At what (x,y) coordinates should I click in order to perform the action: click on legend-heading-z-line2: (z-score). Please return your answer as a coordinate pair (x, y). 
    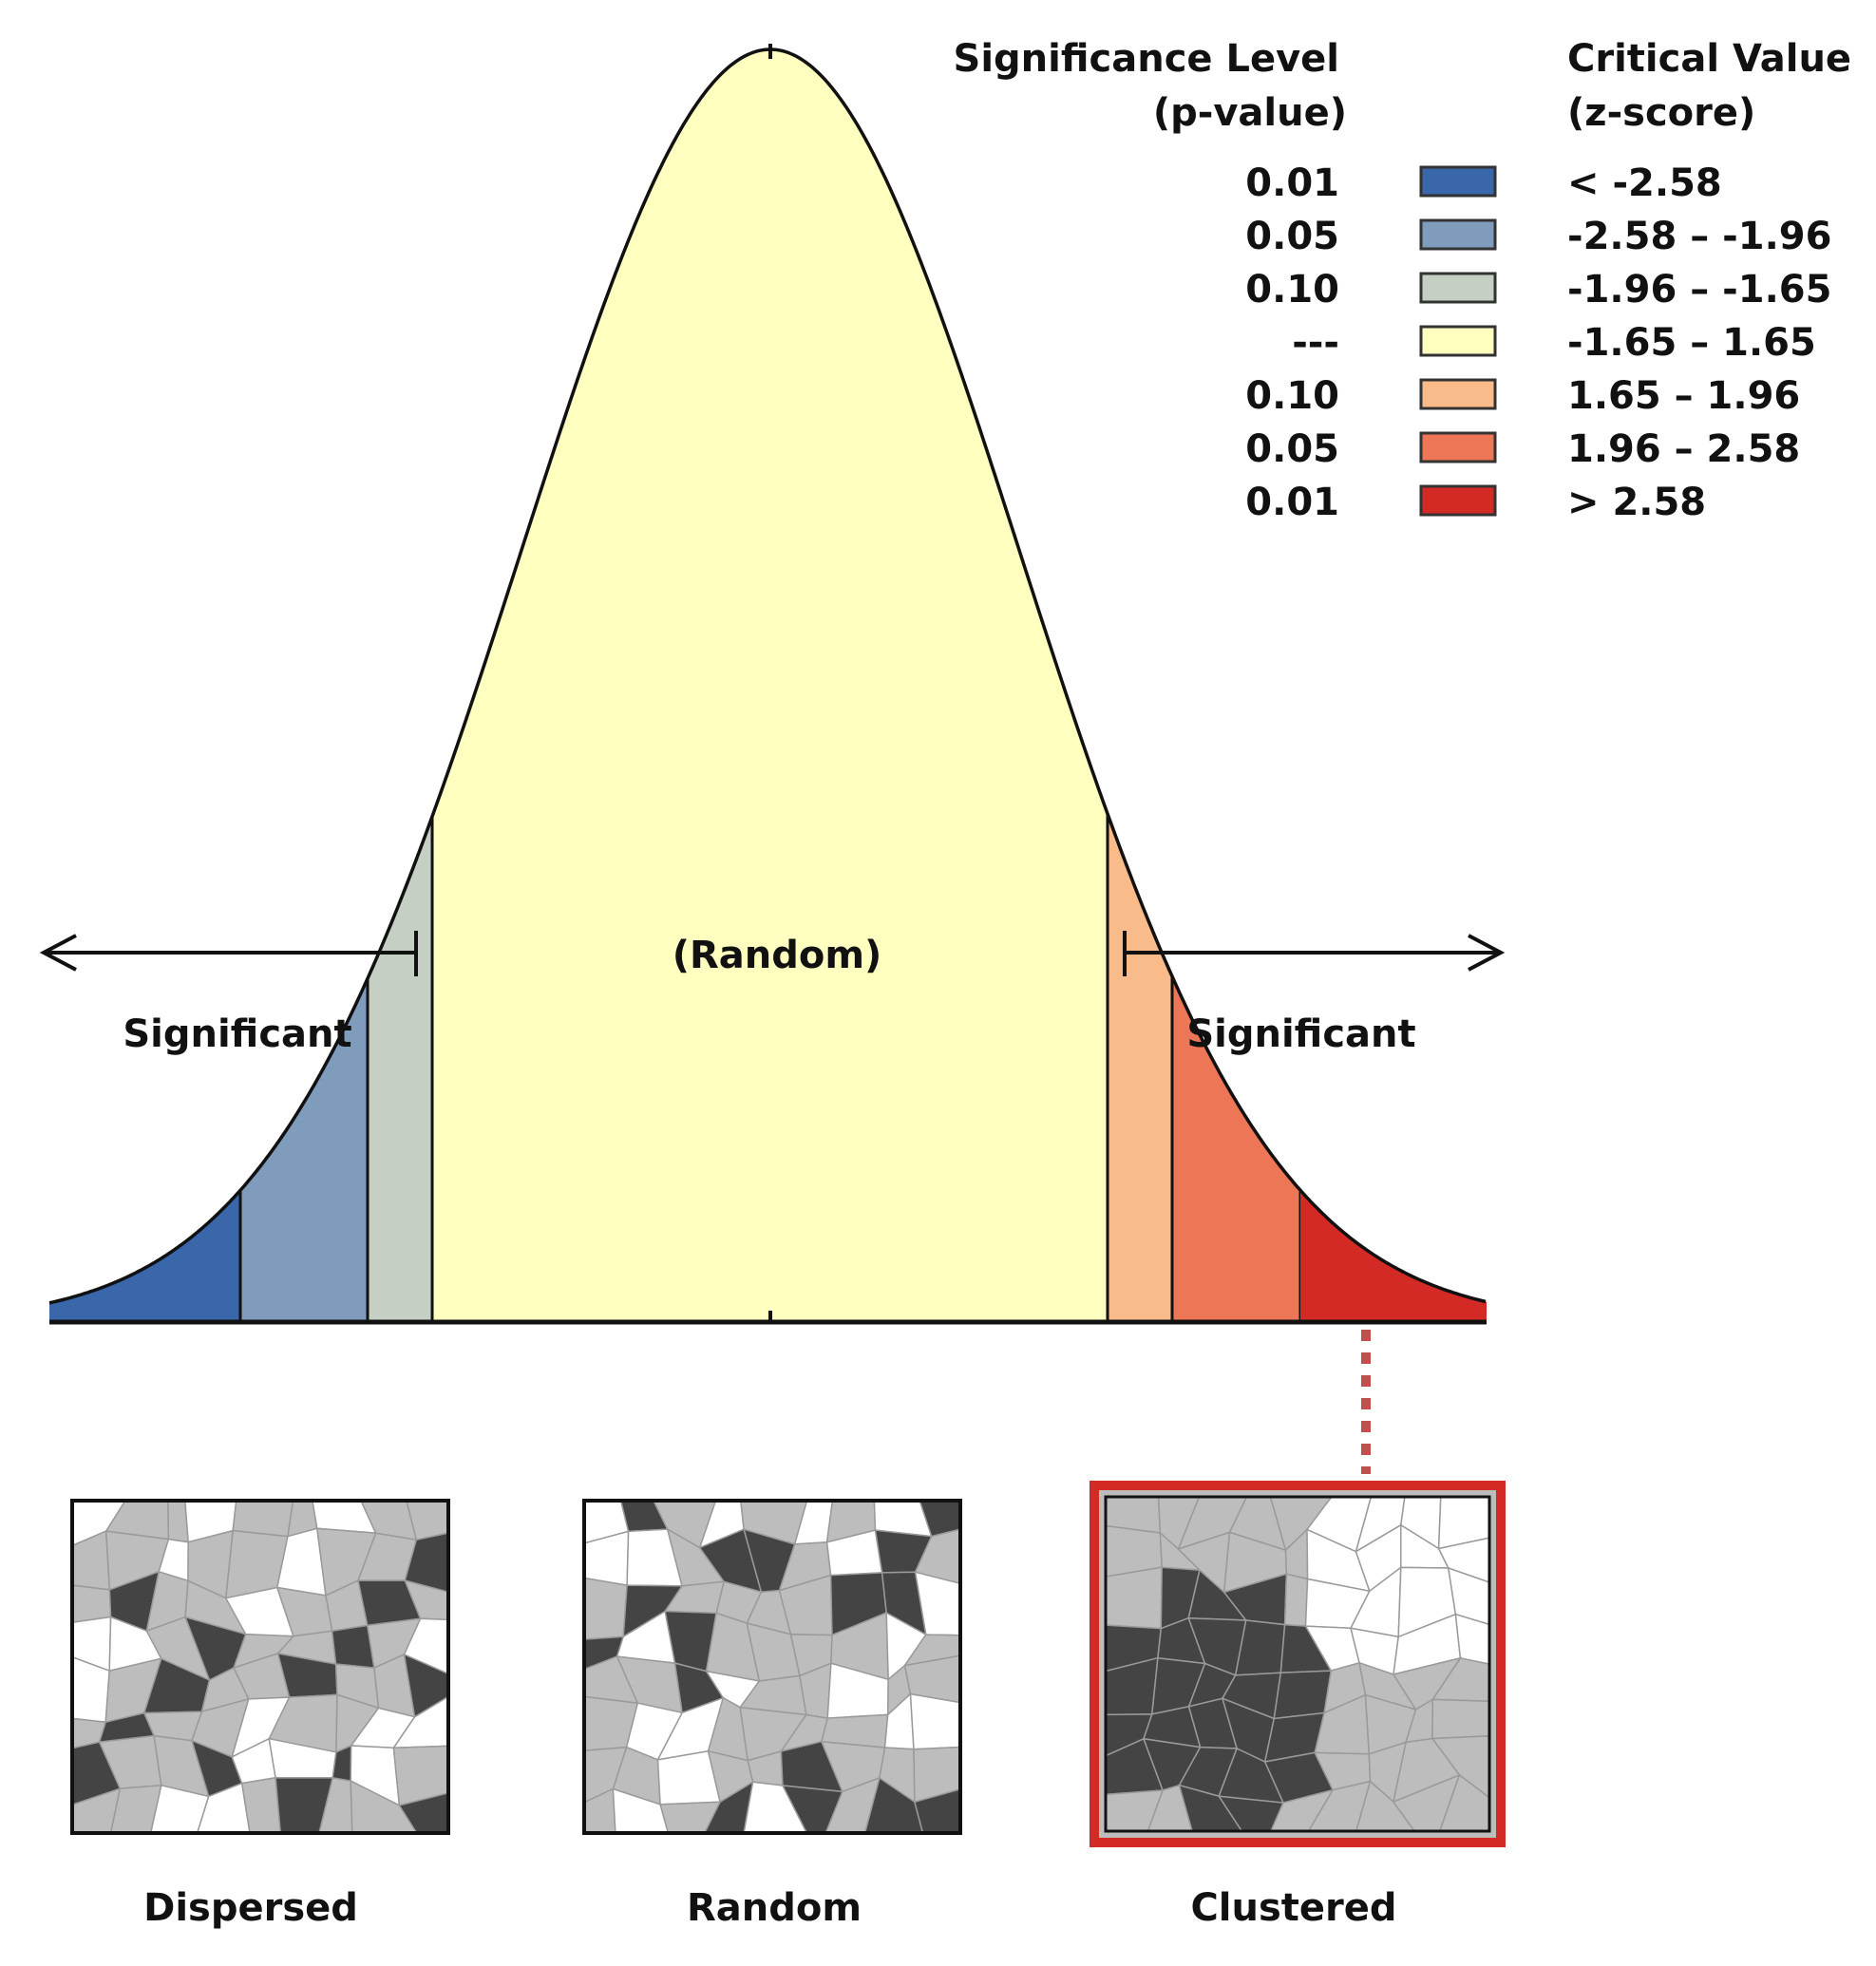
    Looking at the image, I should click on (1661, 113).